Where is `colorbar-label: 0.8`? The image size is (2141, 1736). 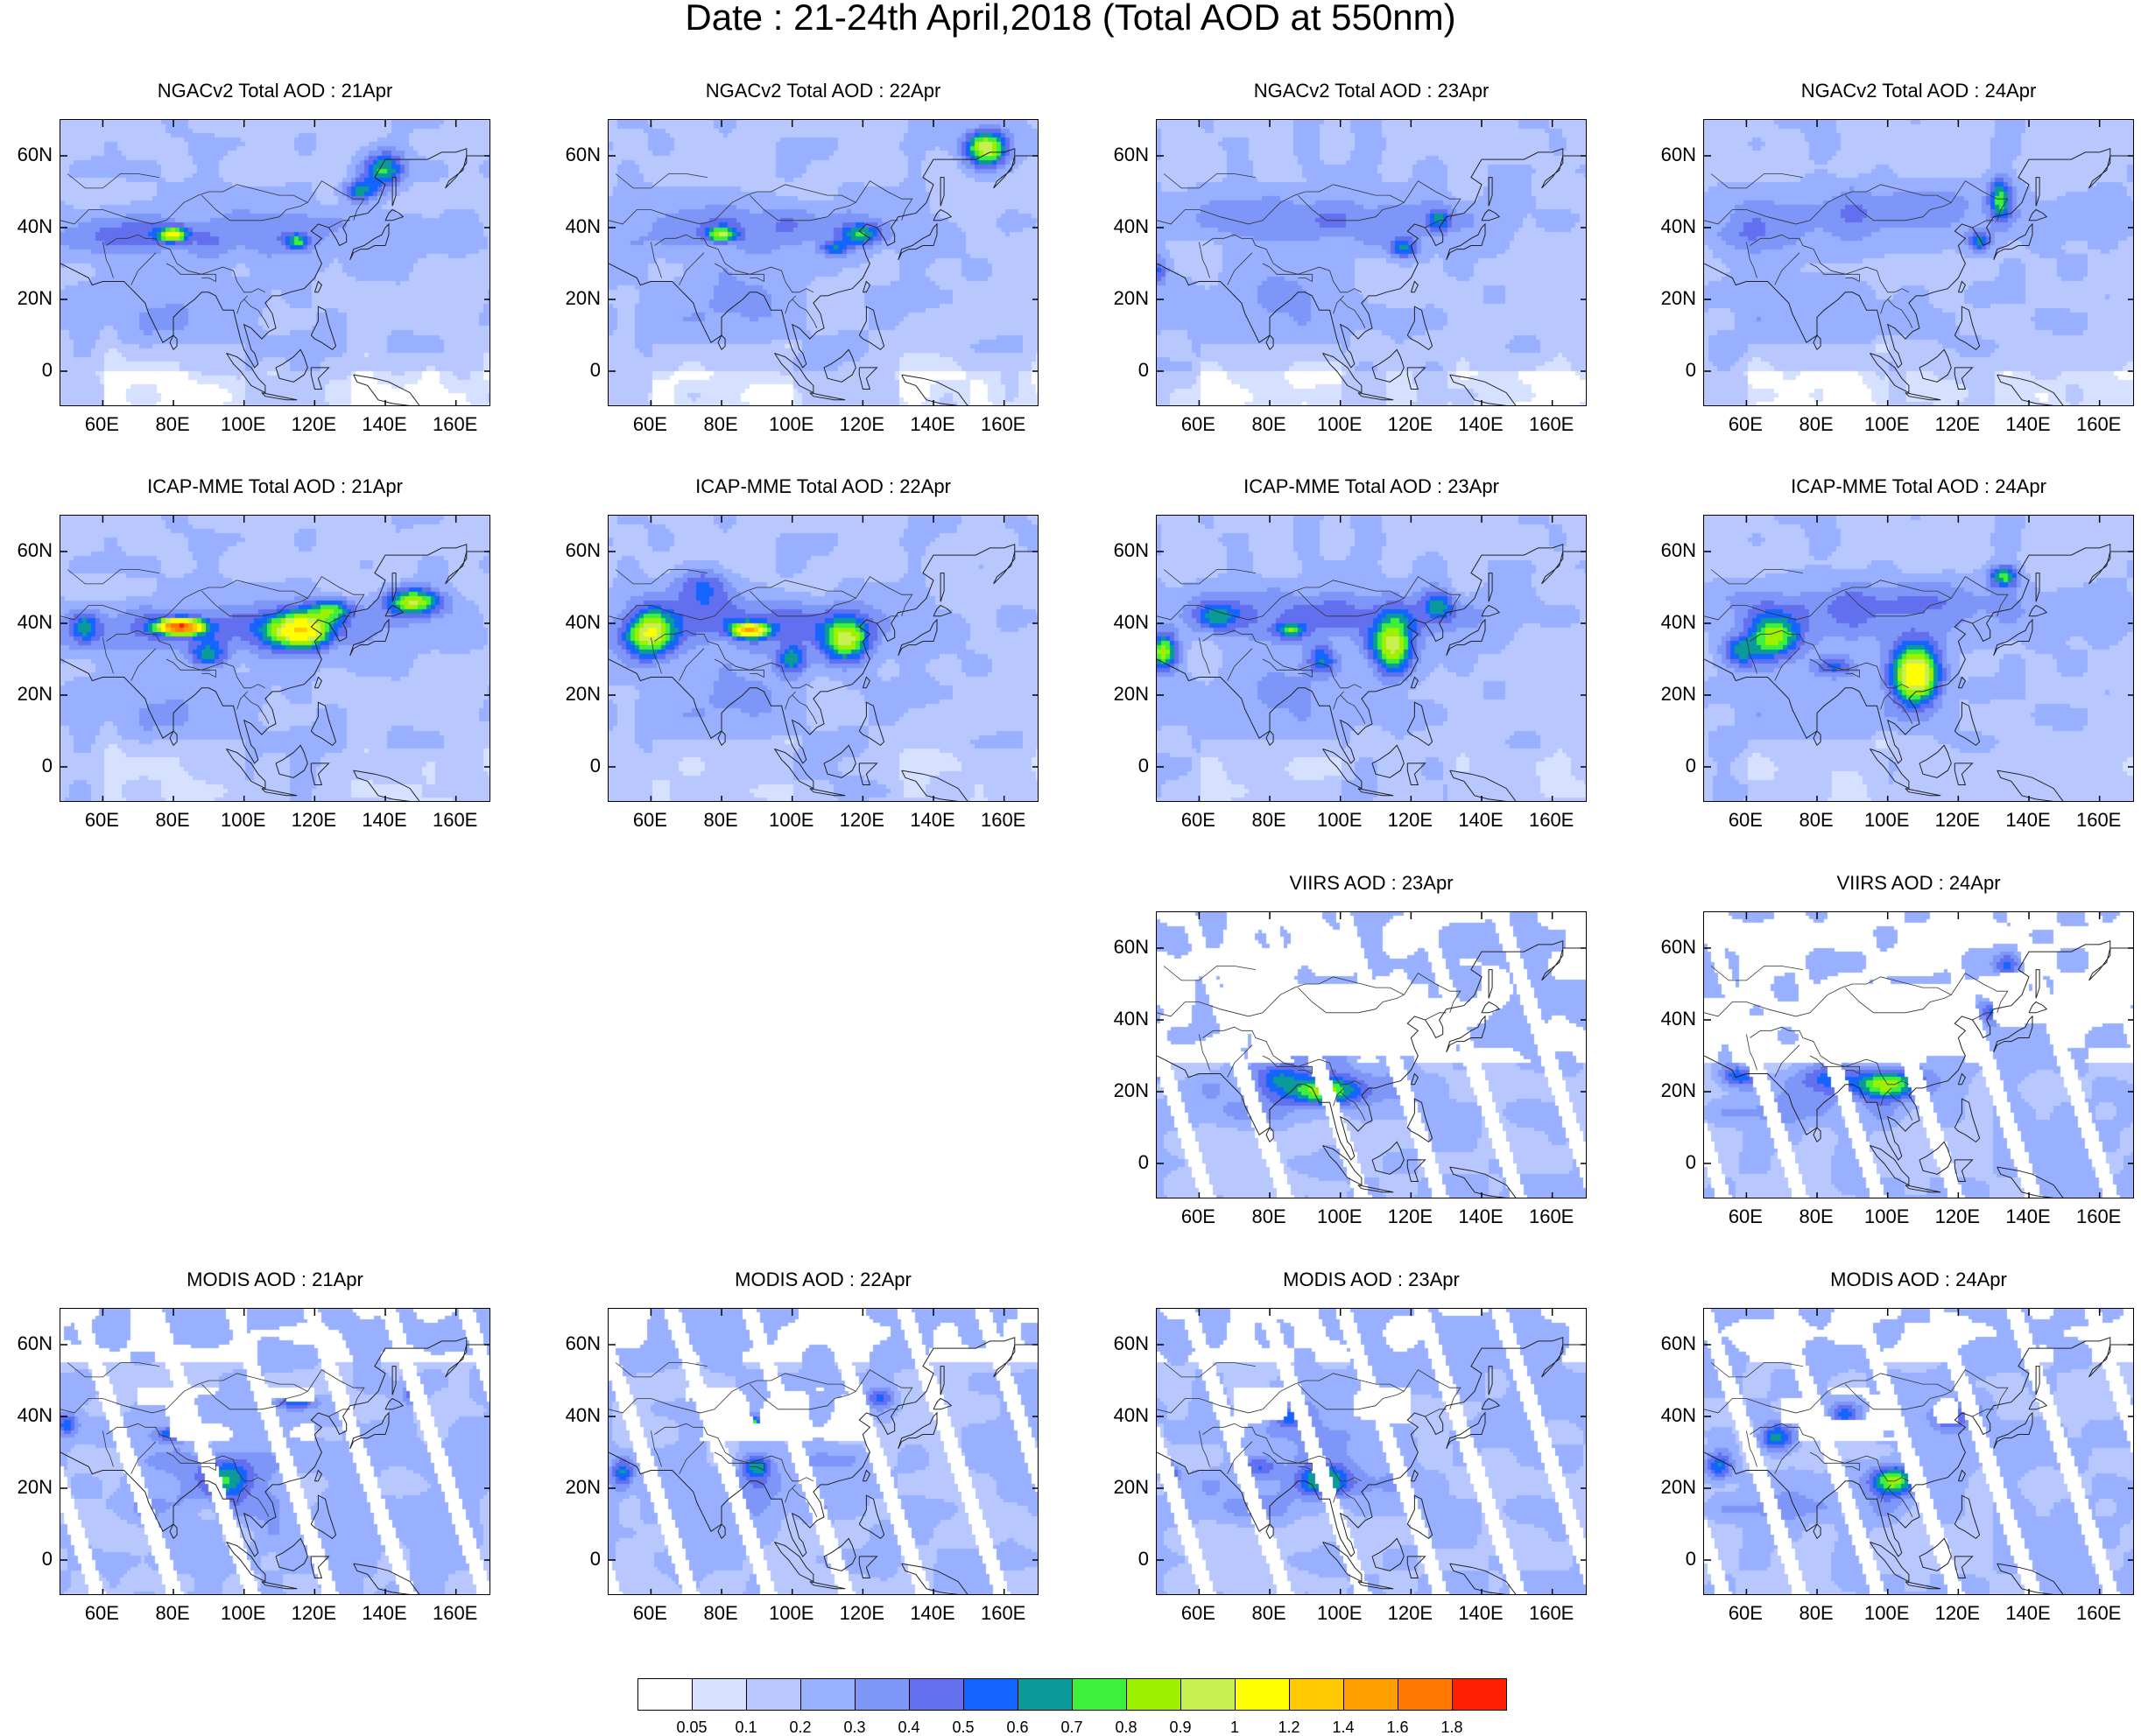 colorbar-label: 0.8 is located at coordinates (1126, 1727).